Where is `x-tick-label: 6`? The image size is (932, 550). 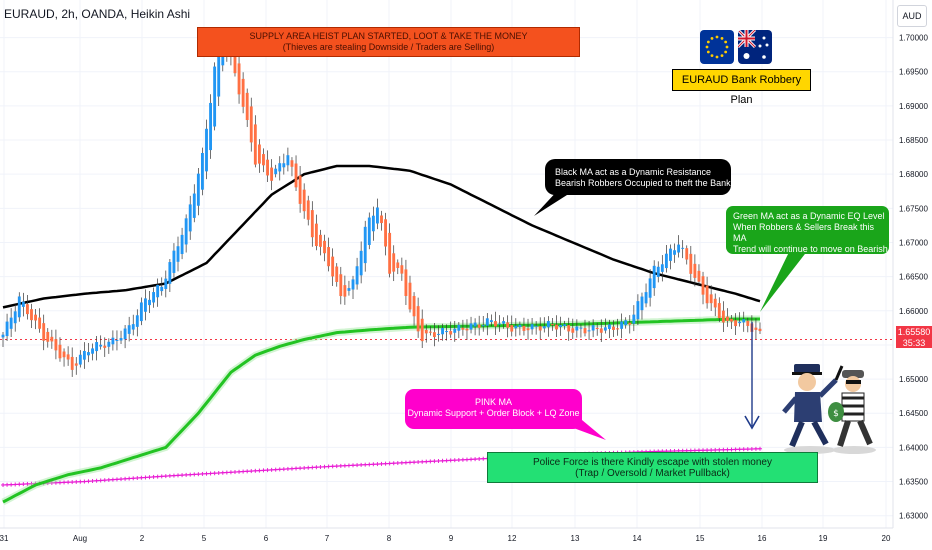
x-tick-label: 6 is located at coordinates (266, 538).